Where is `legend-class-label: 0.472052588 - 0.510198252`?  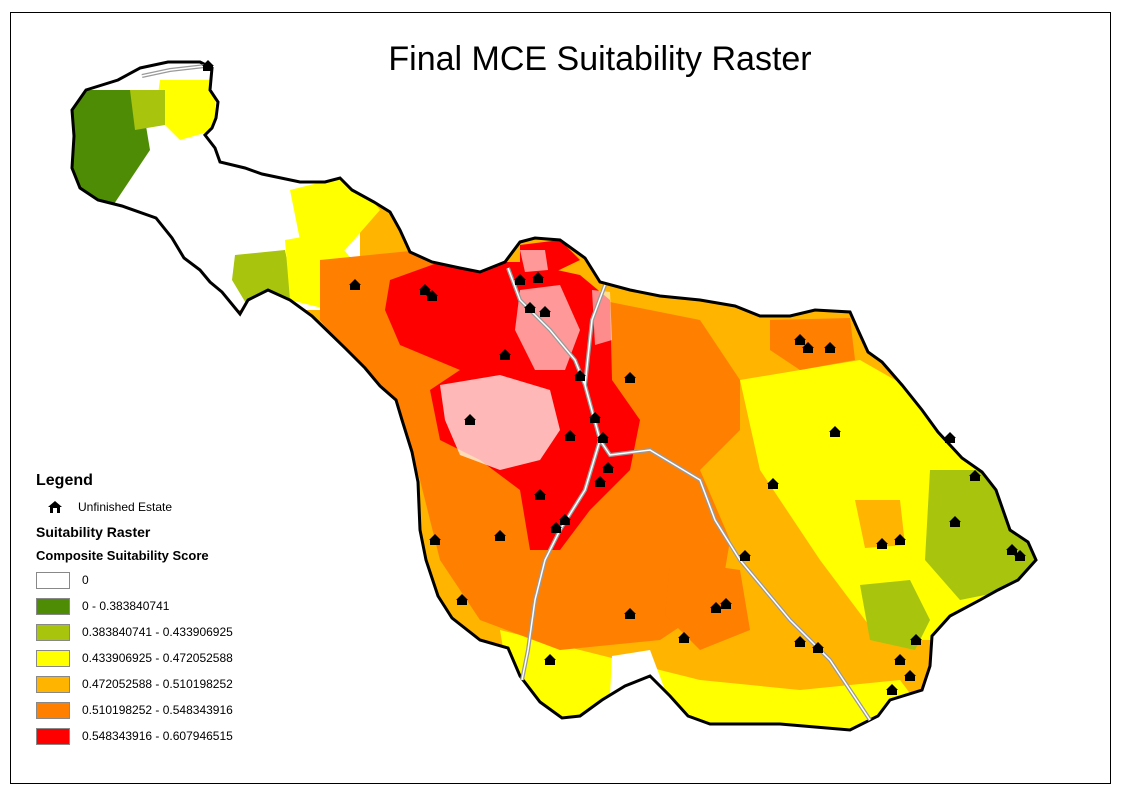 legend-class-label: 0.472052588 - 0.510198252 is located at coordinates (157, 684).